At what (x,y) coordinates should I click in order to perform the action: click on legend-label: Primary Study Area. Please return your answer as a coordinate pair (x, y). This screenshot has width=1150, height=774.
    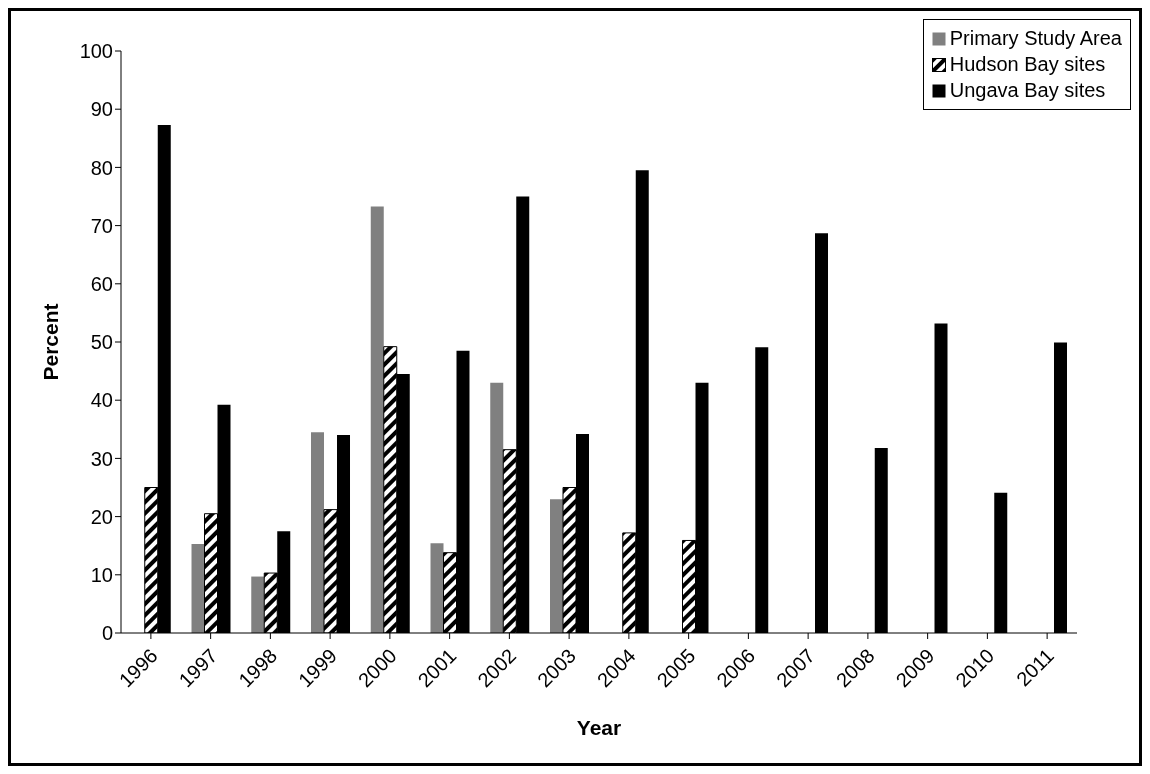
    Looking at the image, I should click on (1035, 38).